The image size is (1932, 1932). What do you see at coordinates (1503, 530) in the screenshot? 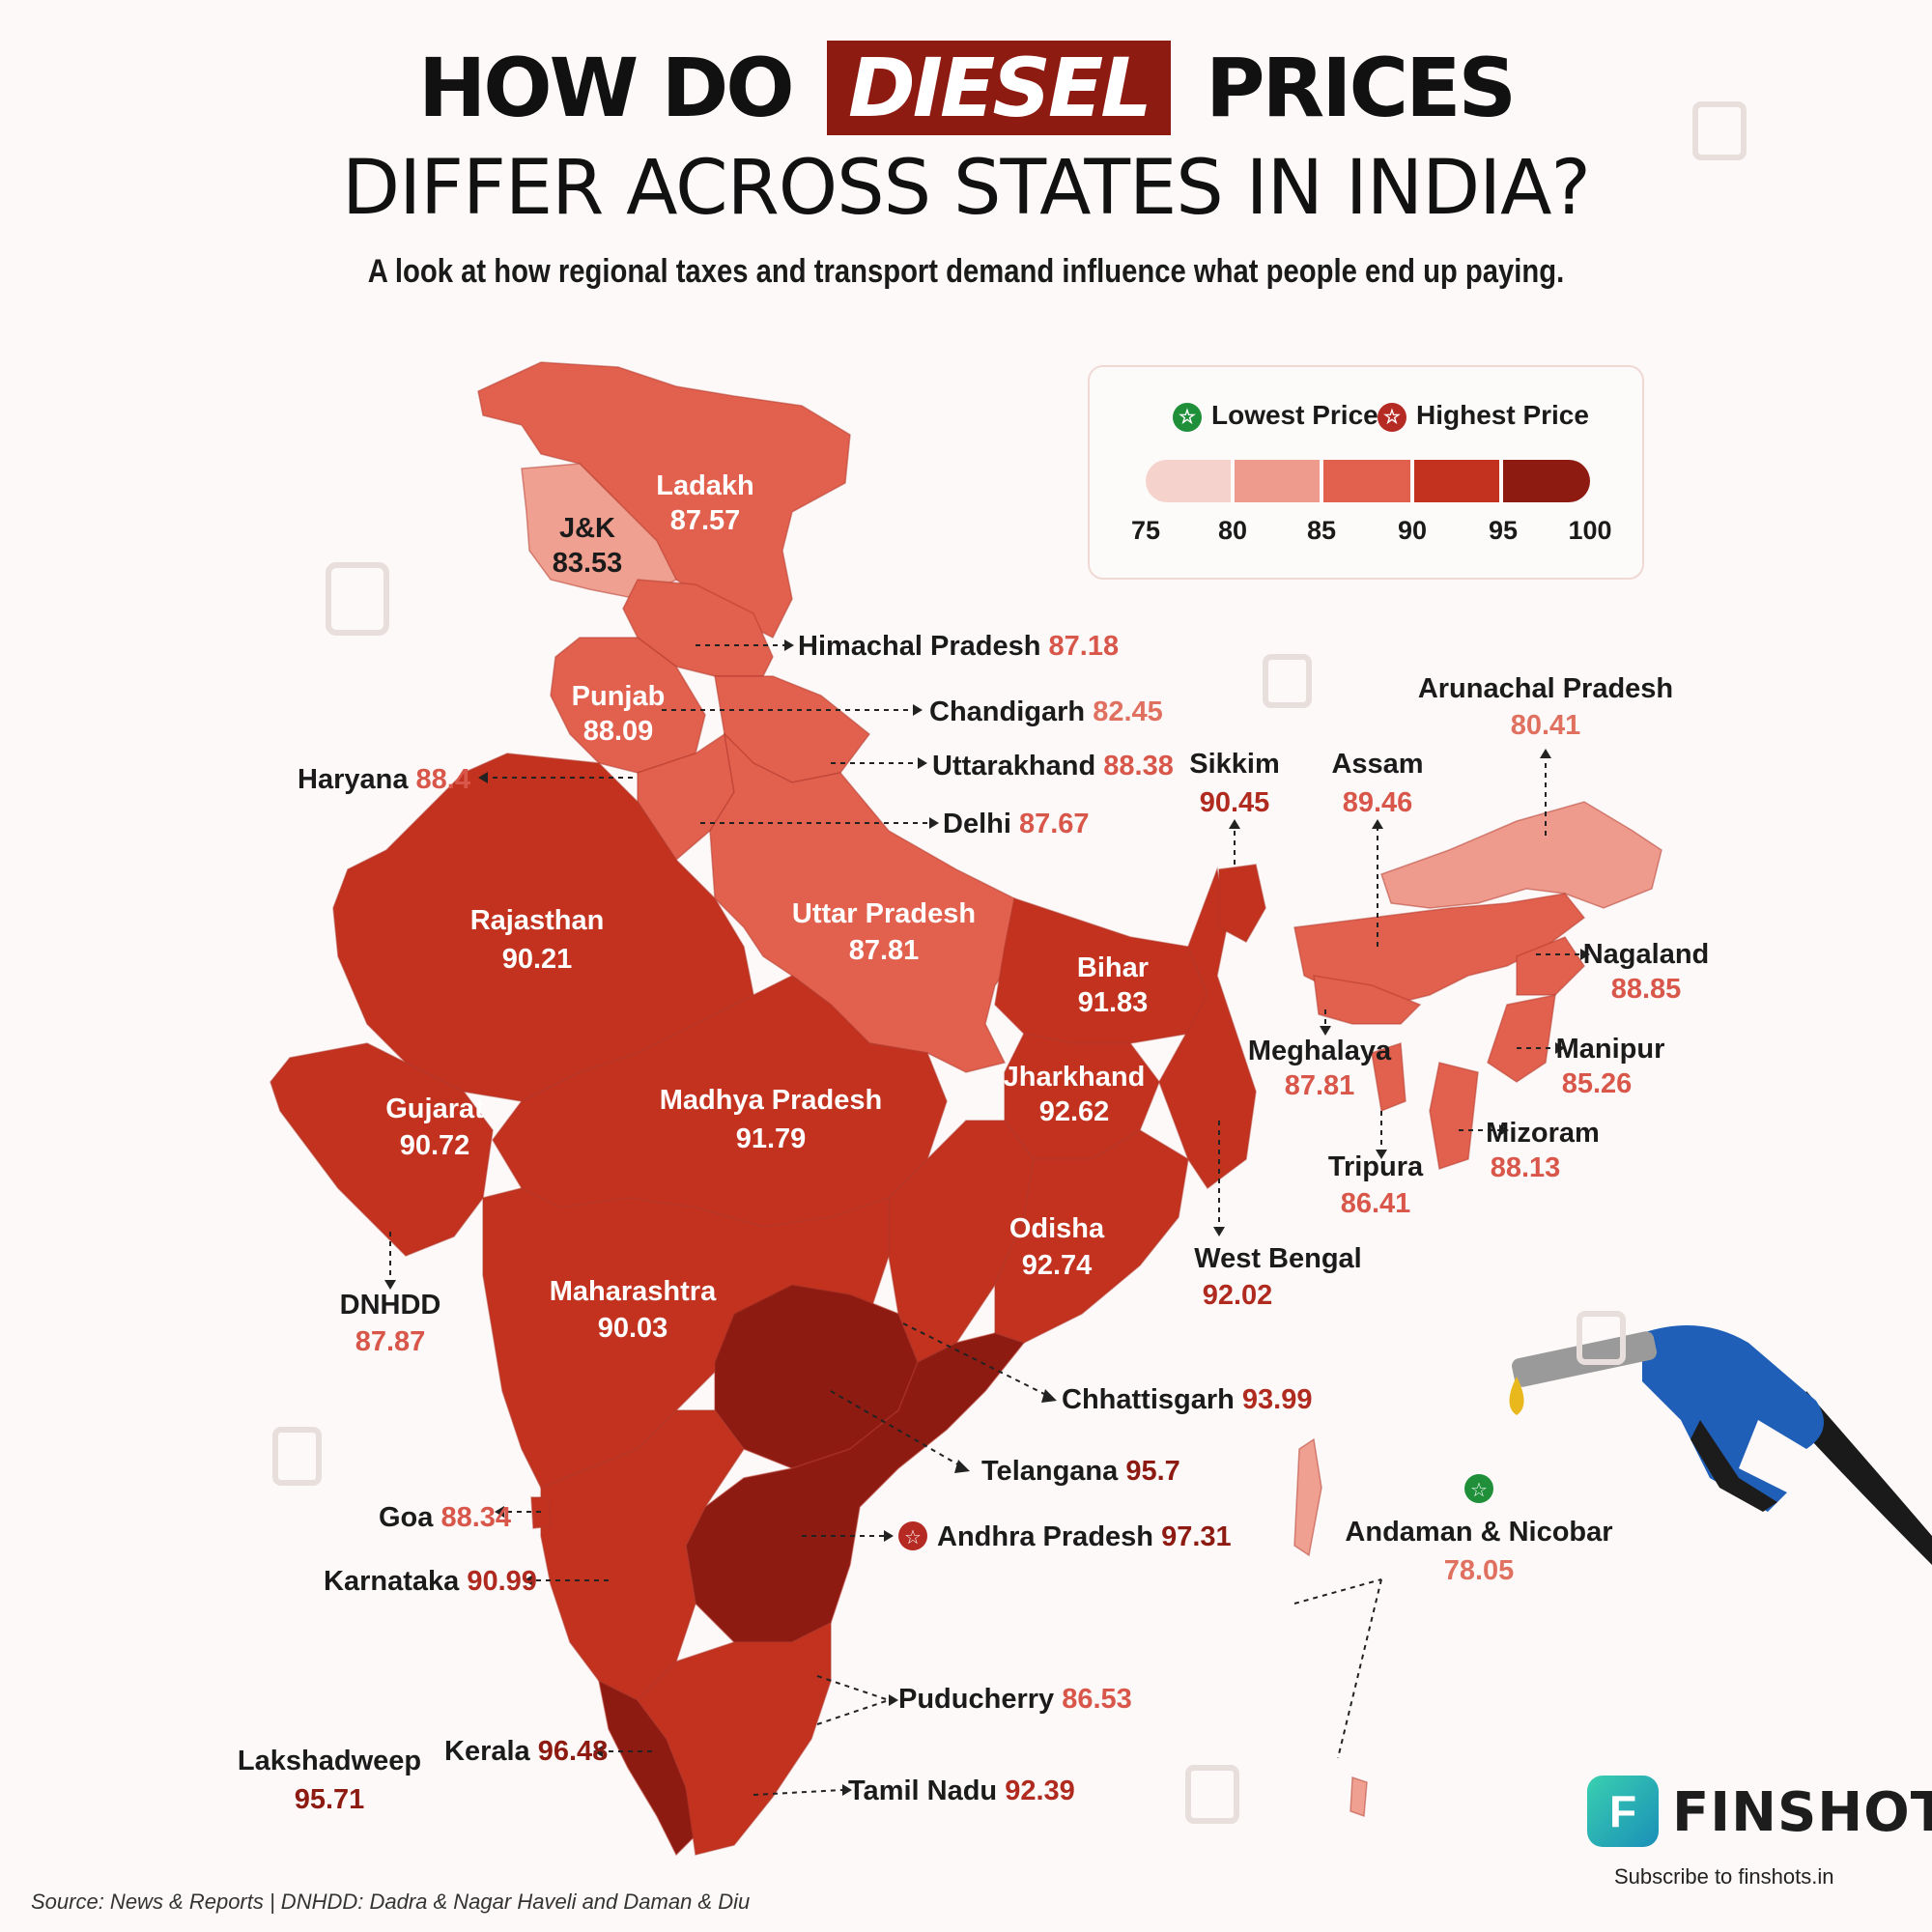
I see `legend-tick: 95` at bounding box center [1503, 530].